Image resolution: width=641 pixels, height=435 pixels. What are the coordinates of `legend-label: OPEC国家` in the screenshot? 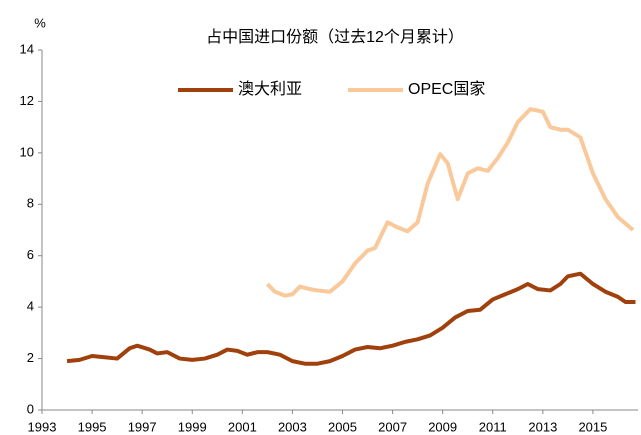 It's located at (446, 89).